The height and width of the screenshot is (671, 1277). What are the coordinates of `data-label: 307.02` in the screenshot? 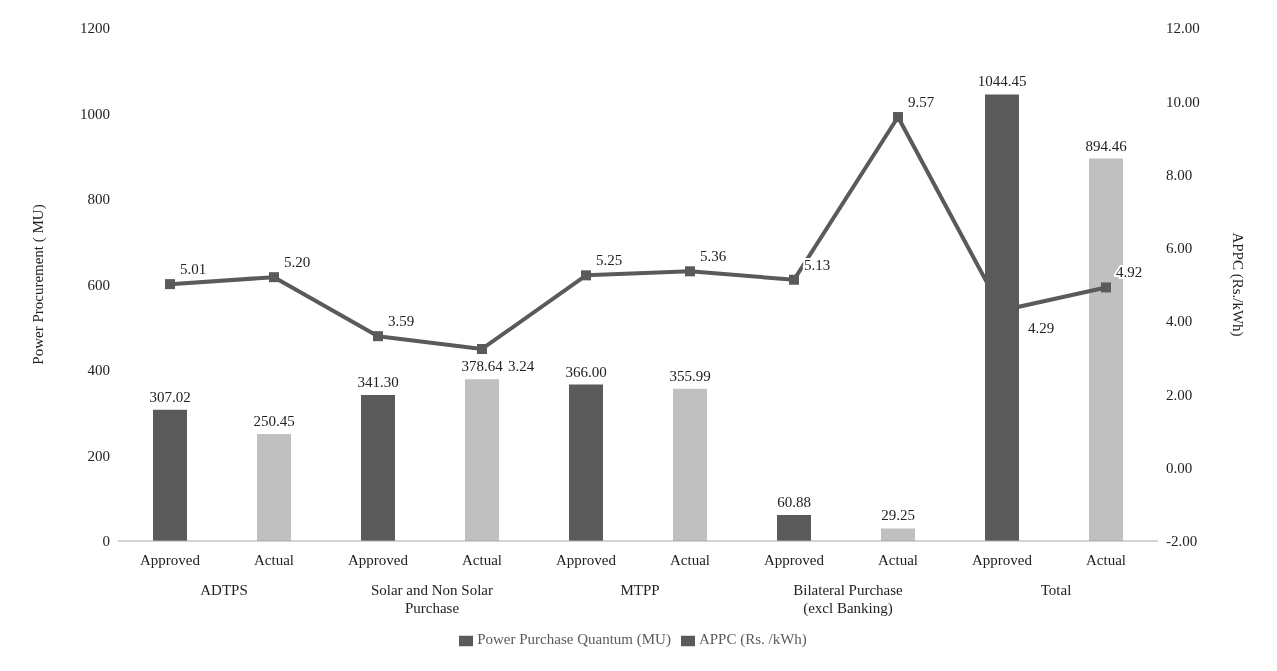 It's located at (170, 396).